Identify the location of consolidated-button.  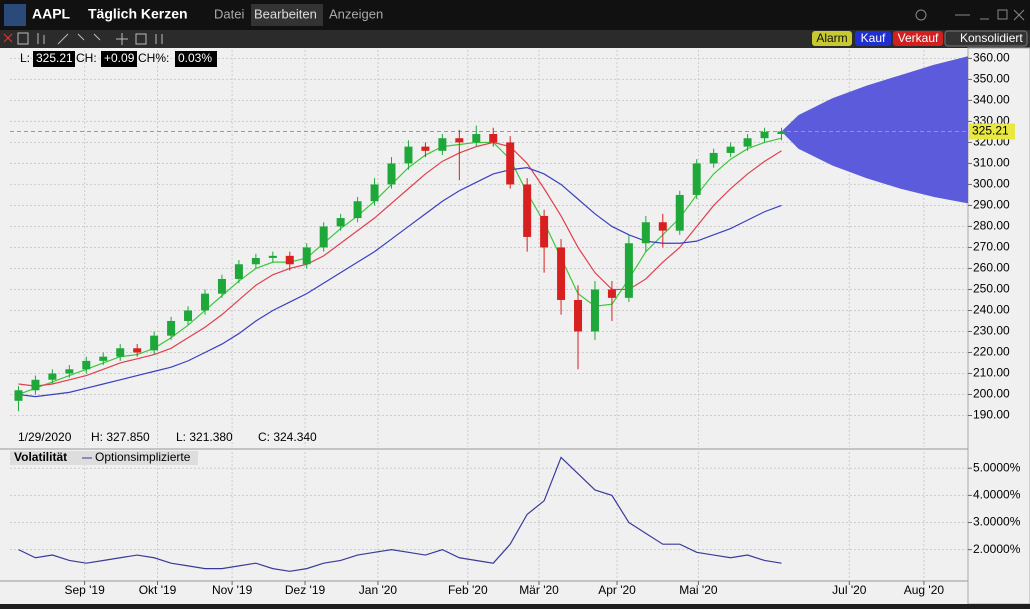
(986, 38).